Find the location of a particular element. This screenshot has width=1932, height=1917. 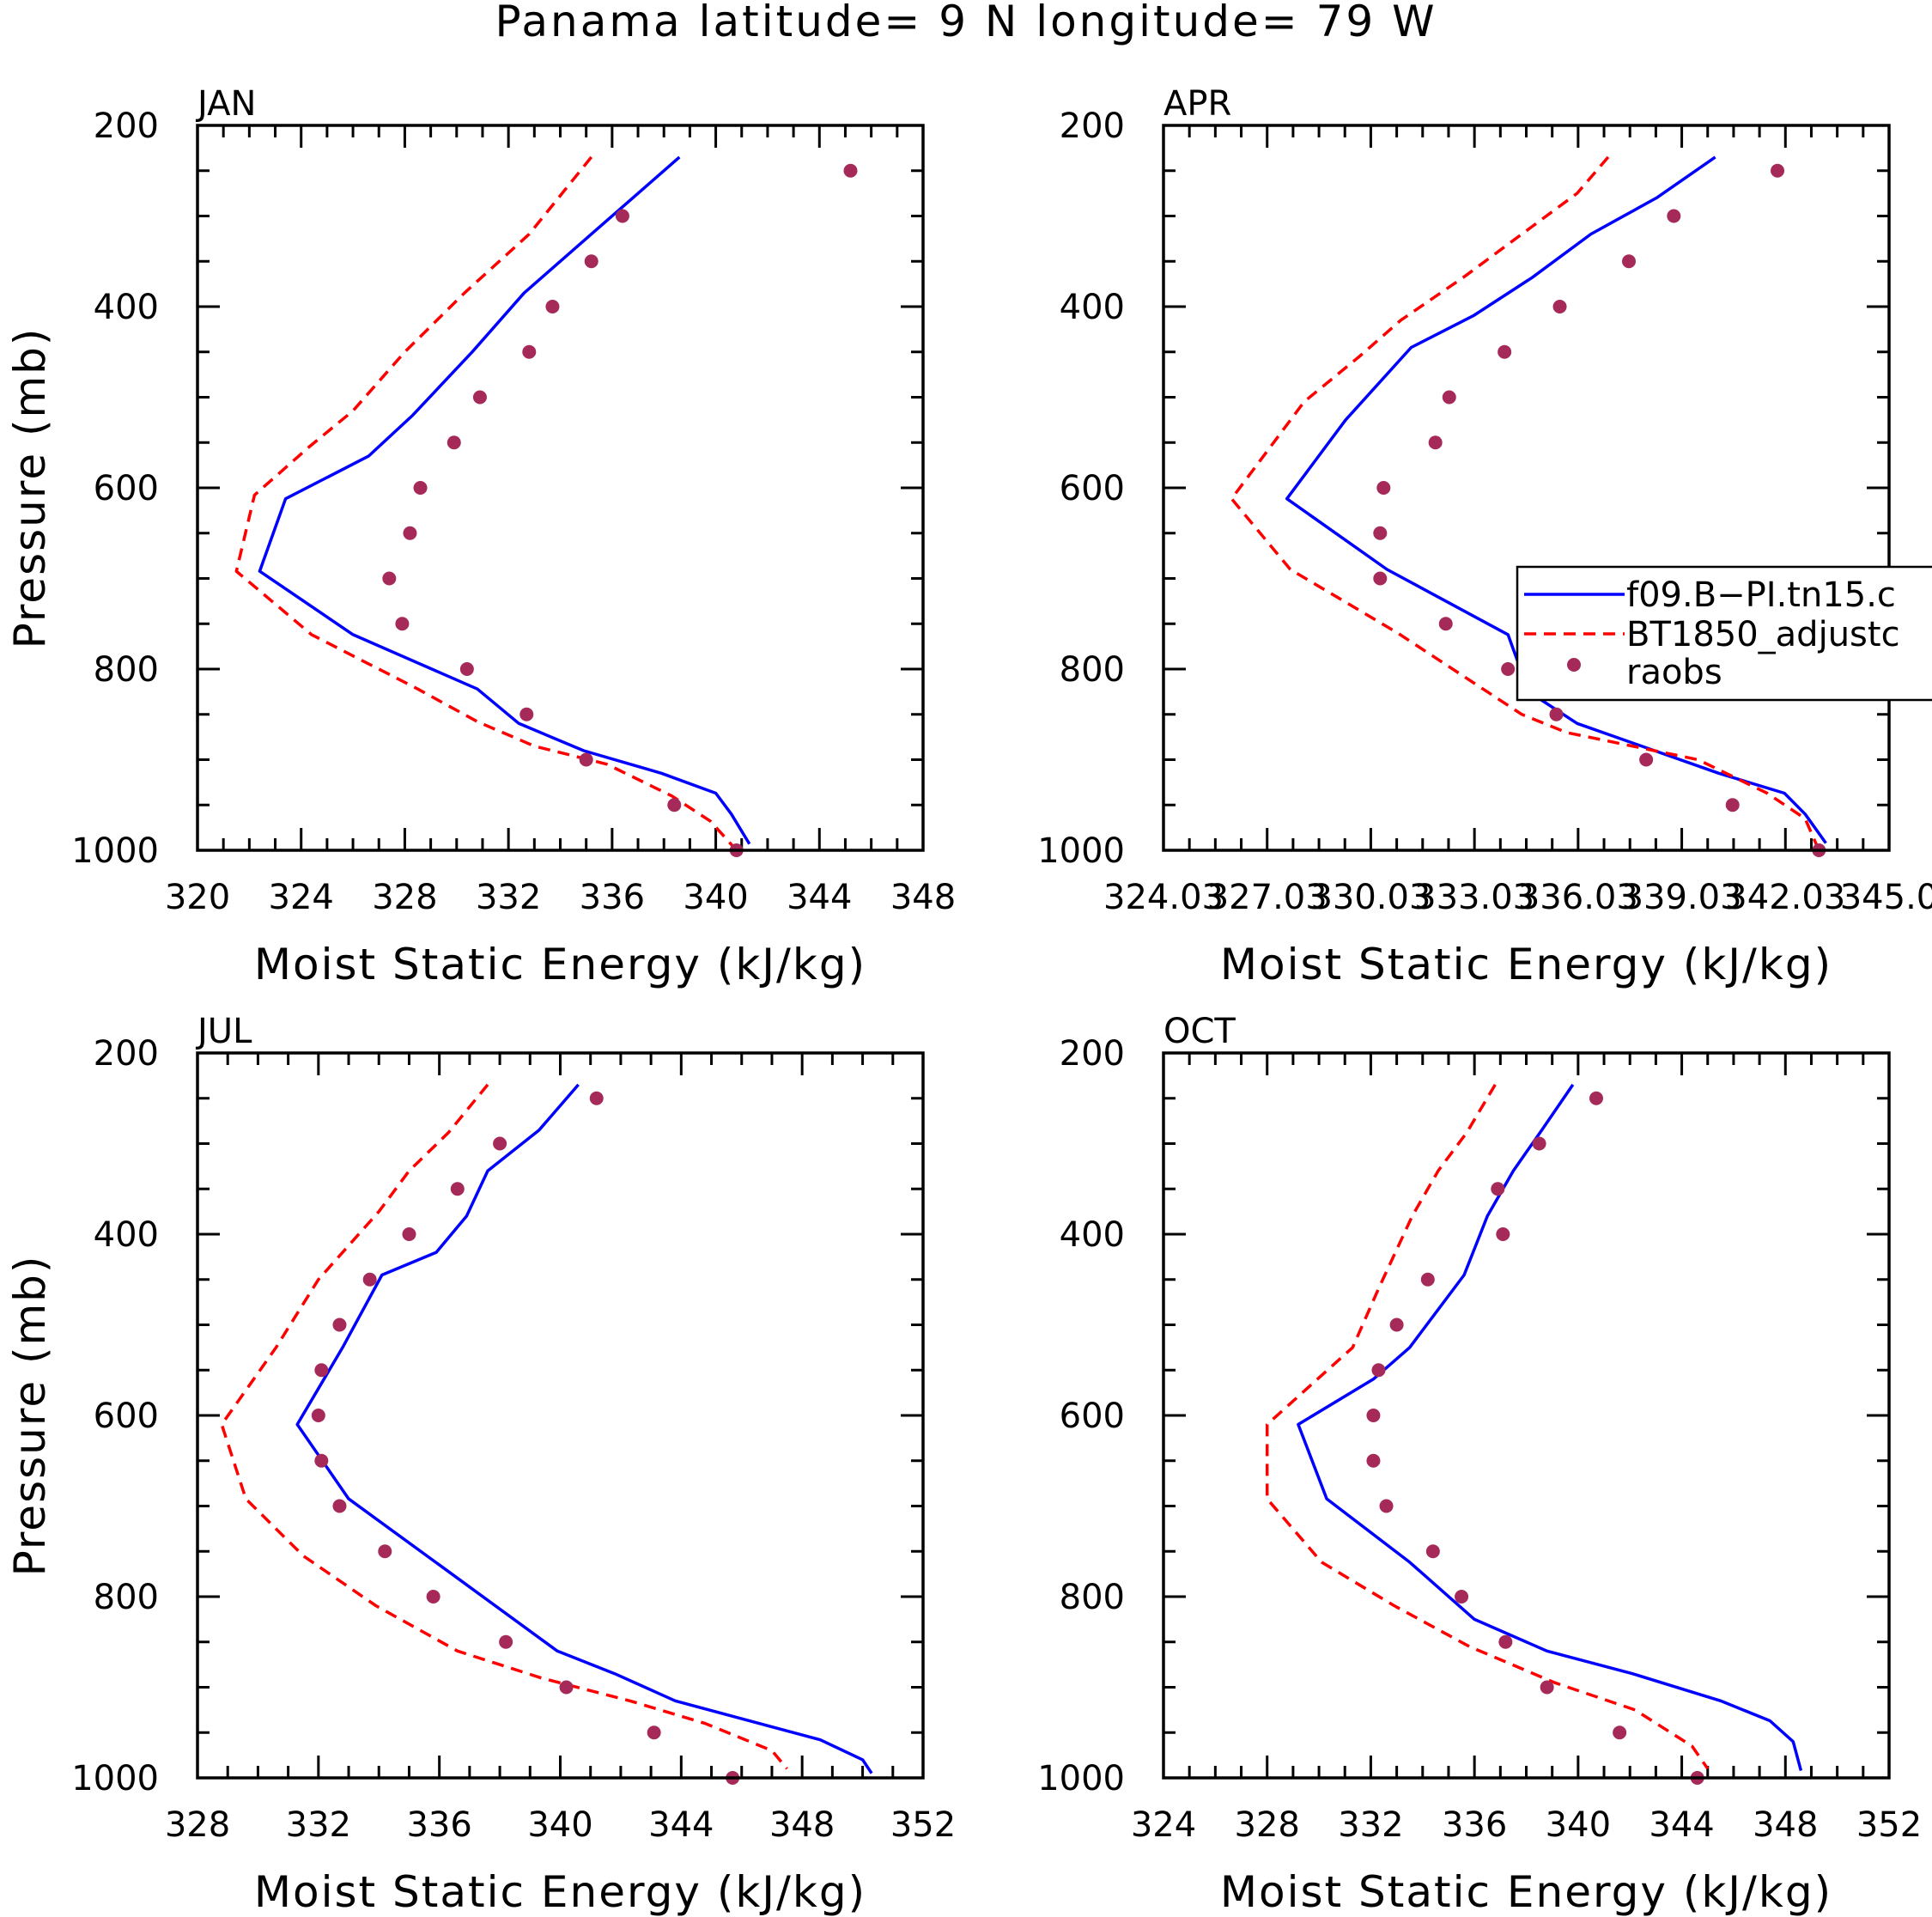

x-tick-label: 348 is located at coordinates (1785, 1825).